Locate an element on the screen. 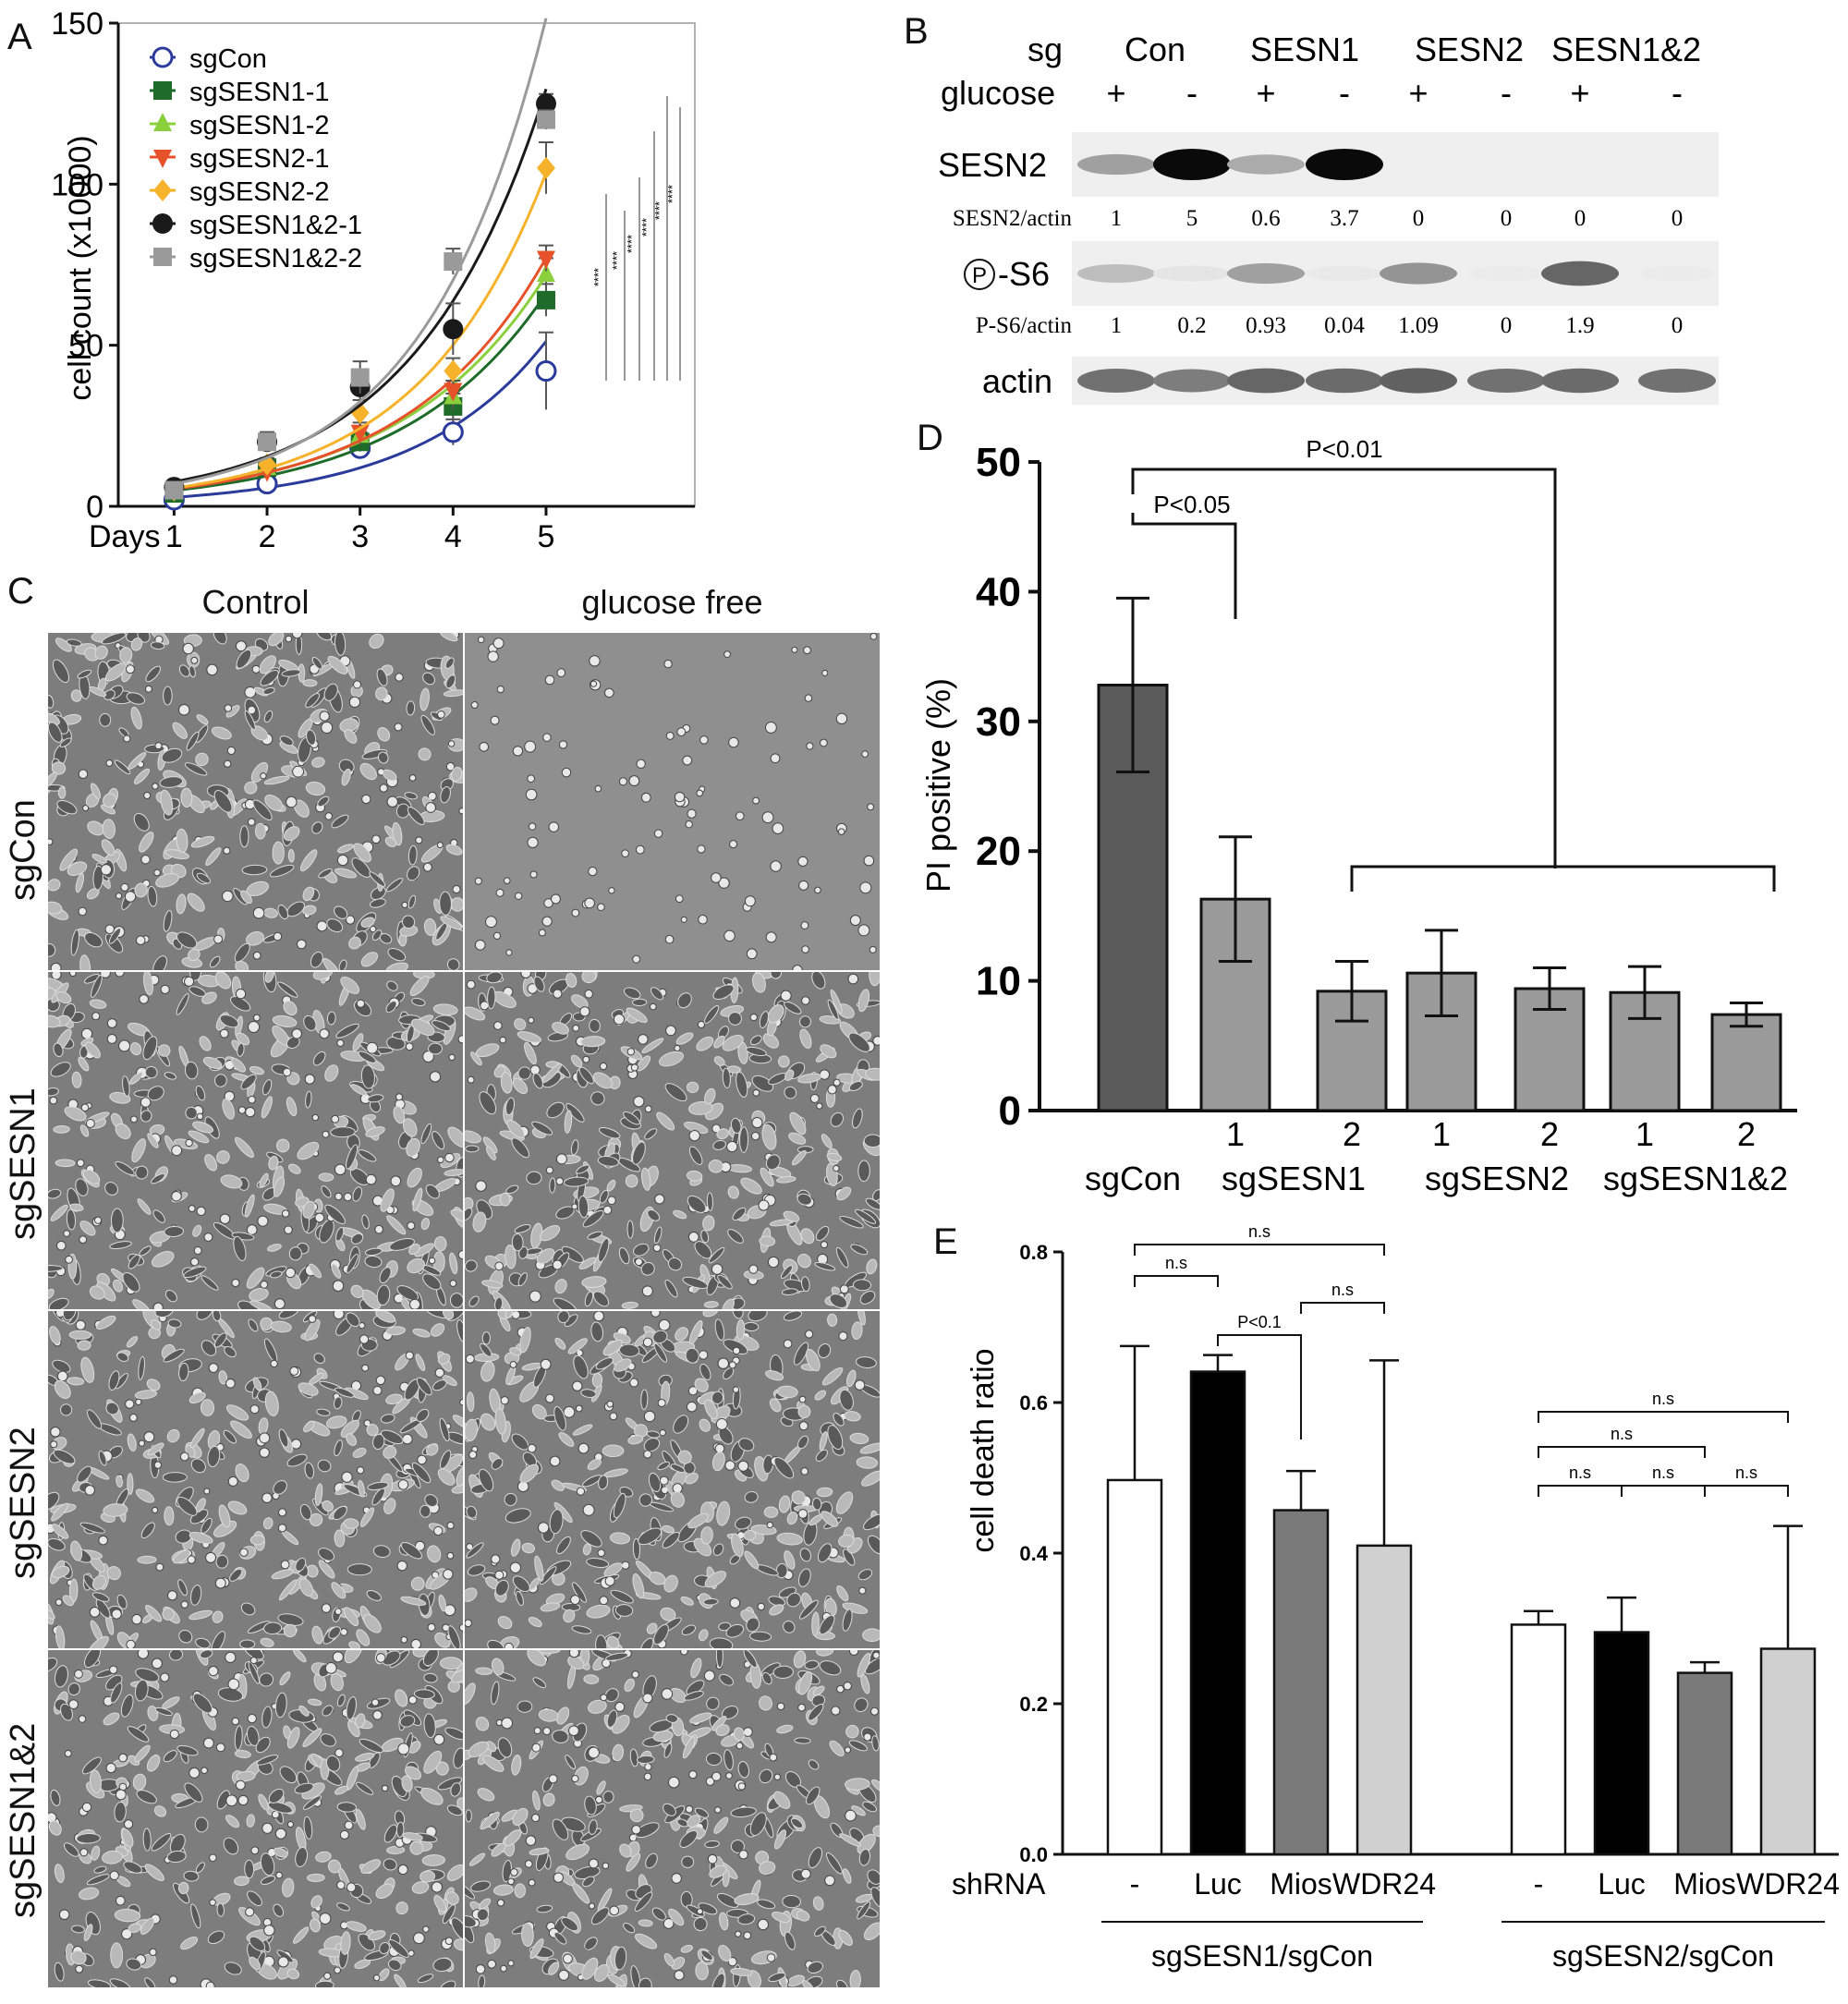 This screenshot has height=2004, width=1848. legend-label: sgSESN1&2-1 is located at coordinates (275, 225).